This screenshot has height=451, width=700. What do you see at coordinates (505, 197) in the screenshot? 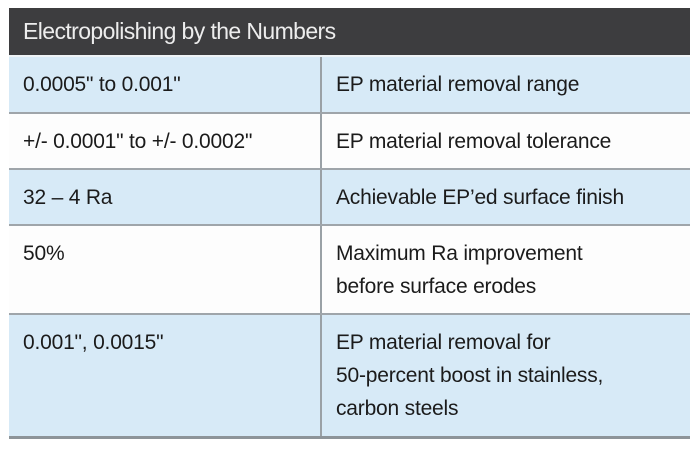
I see `description-cell: Achievable EP’ed surface finish` at bounding box center [505, 197].